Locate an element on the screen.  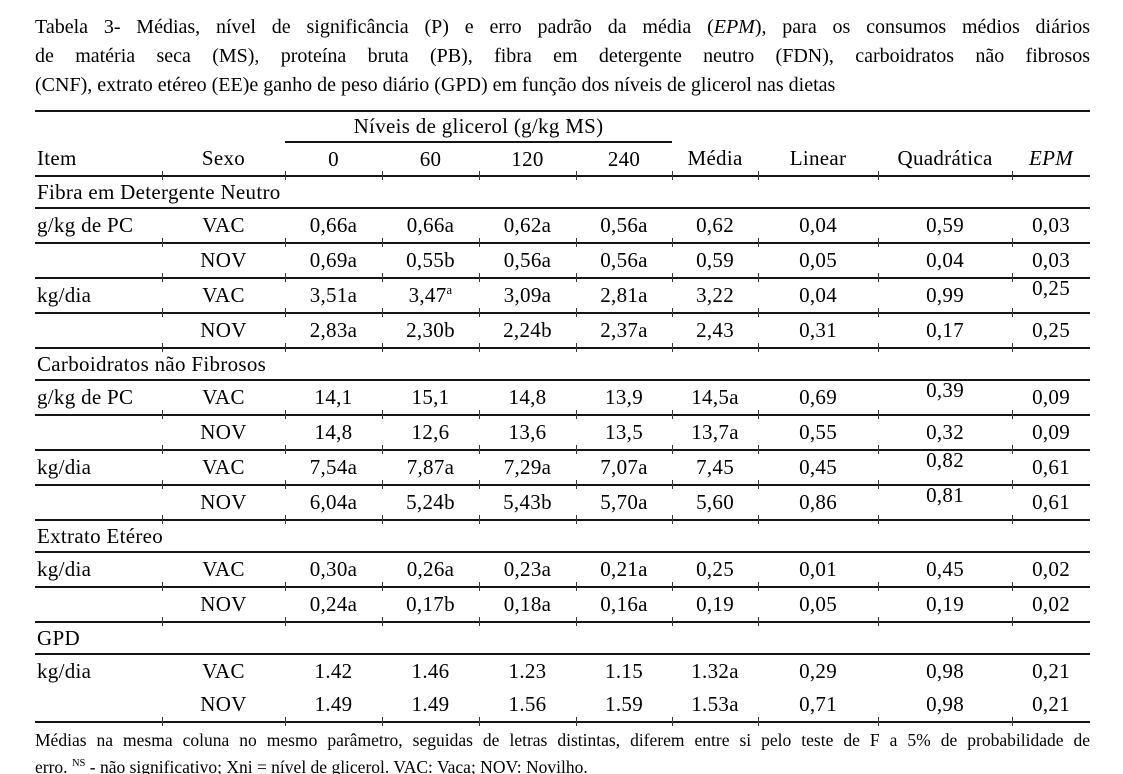
data-row: NOV 6,04a 5,24b 5,43b 5,70a 5,60 0,86 0,81 0,61 is located at coordinates (563, 503).